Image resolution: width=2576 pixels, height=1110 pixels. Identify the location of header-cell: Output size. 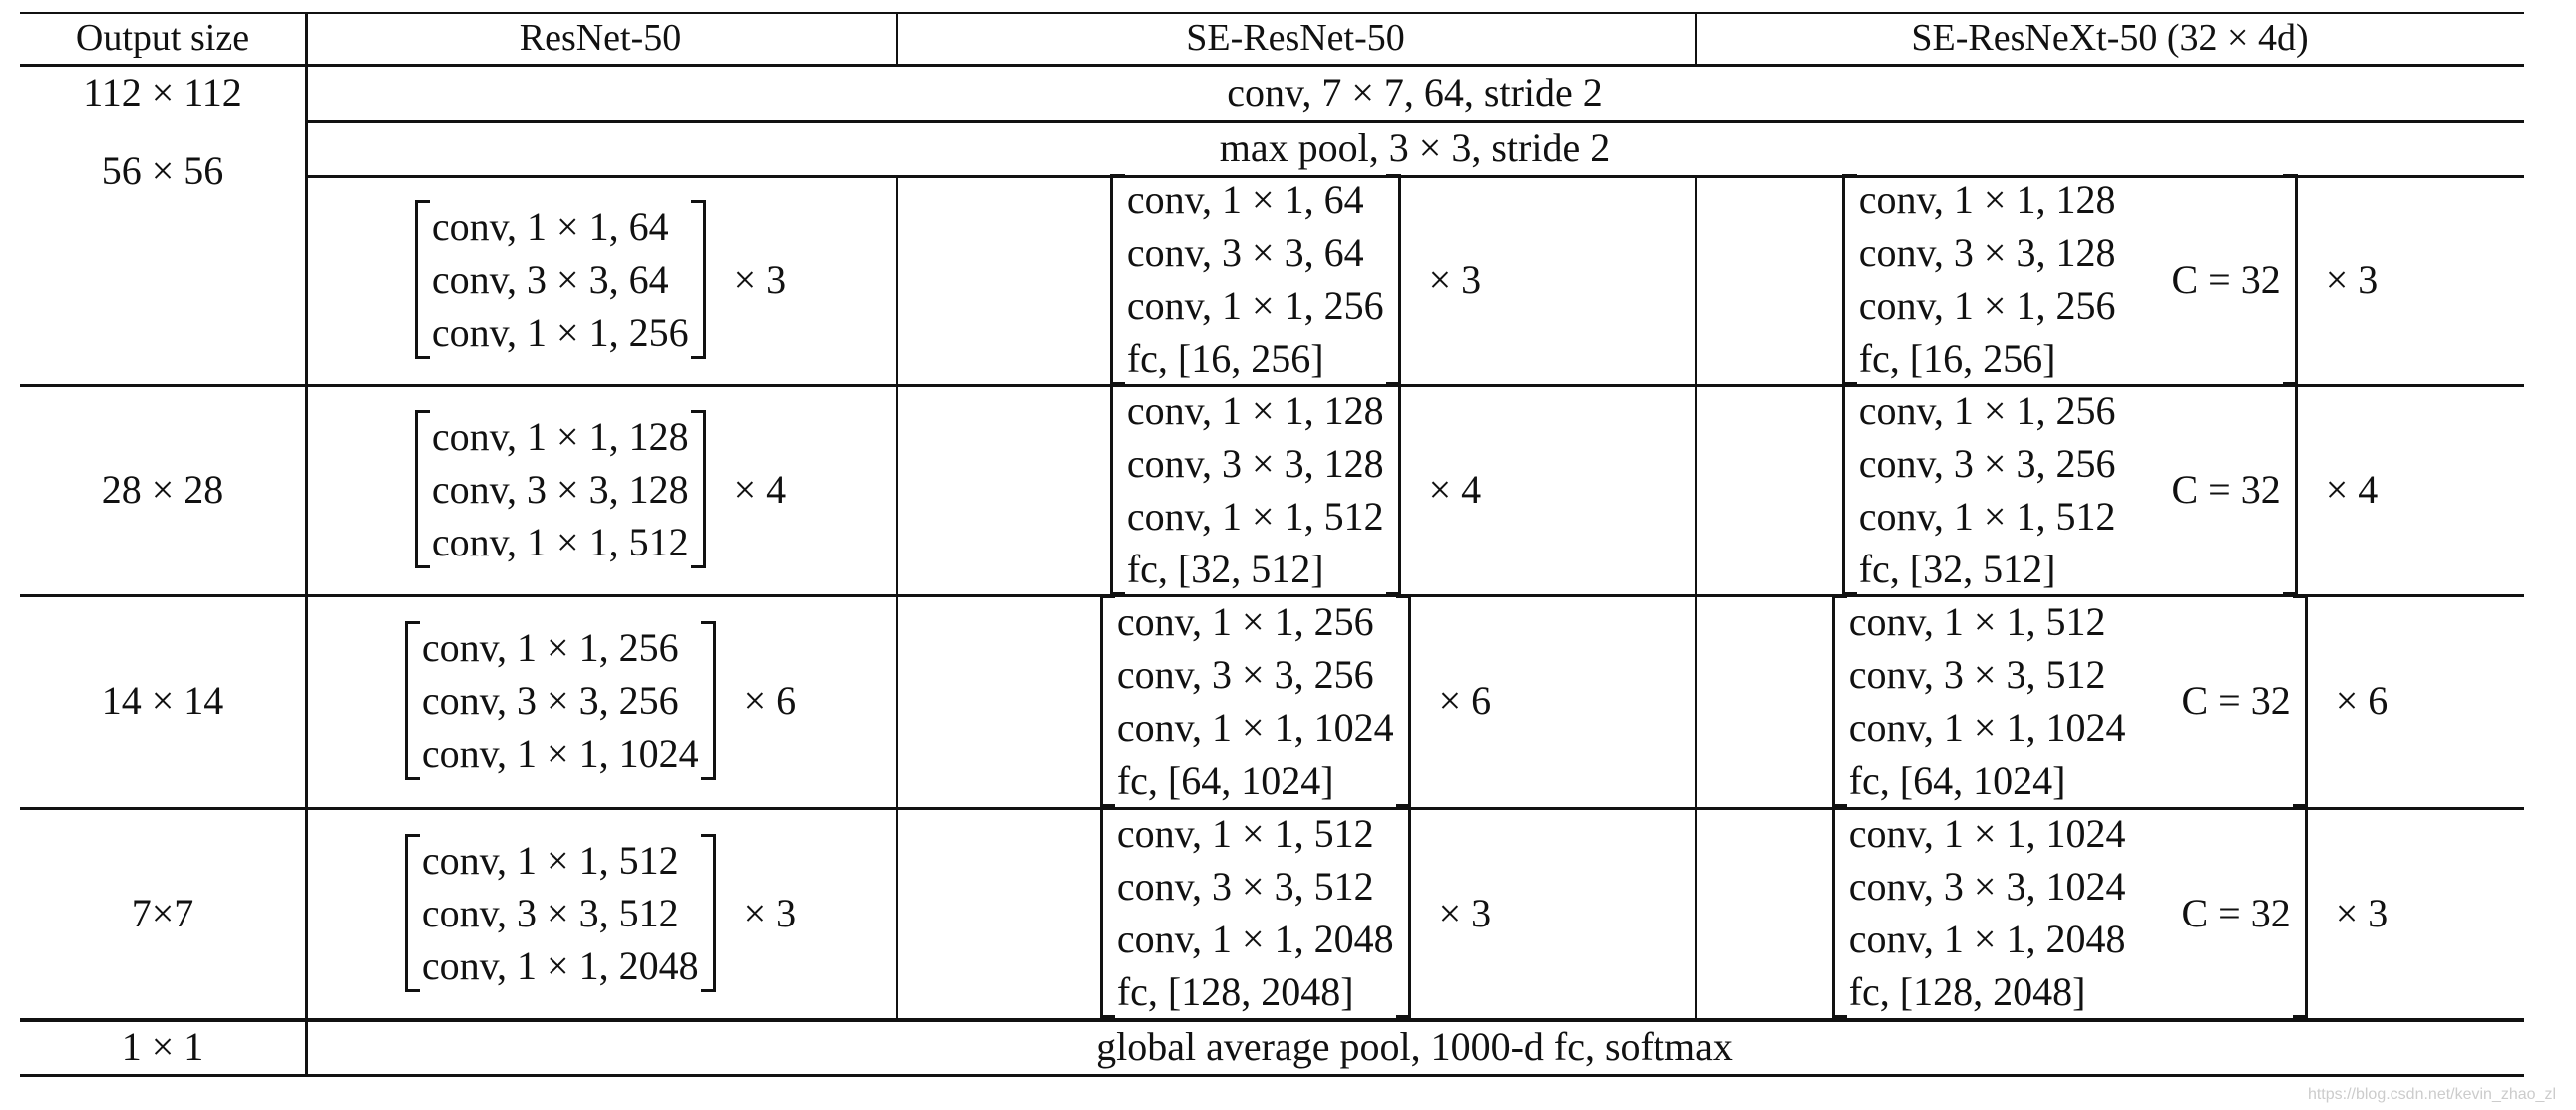
(162, 38).